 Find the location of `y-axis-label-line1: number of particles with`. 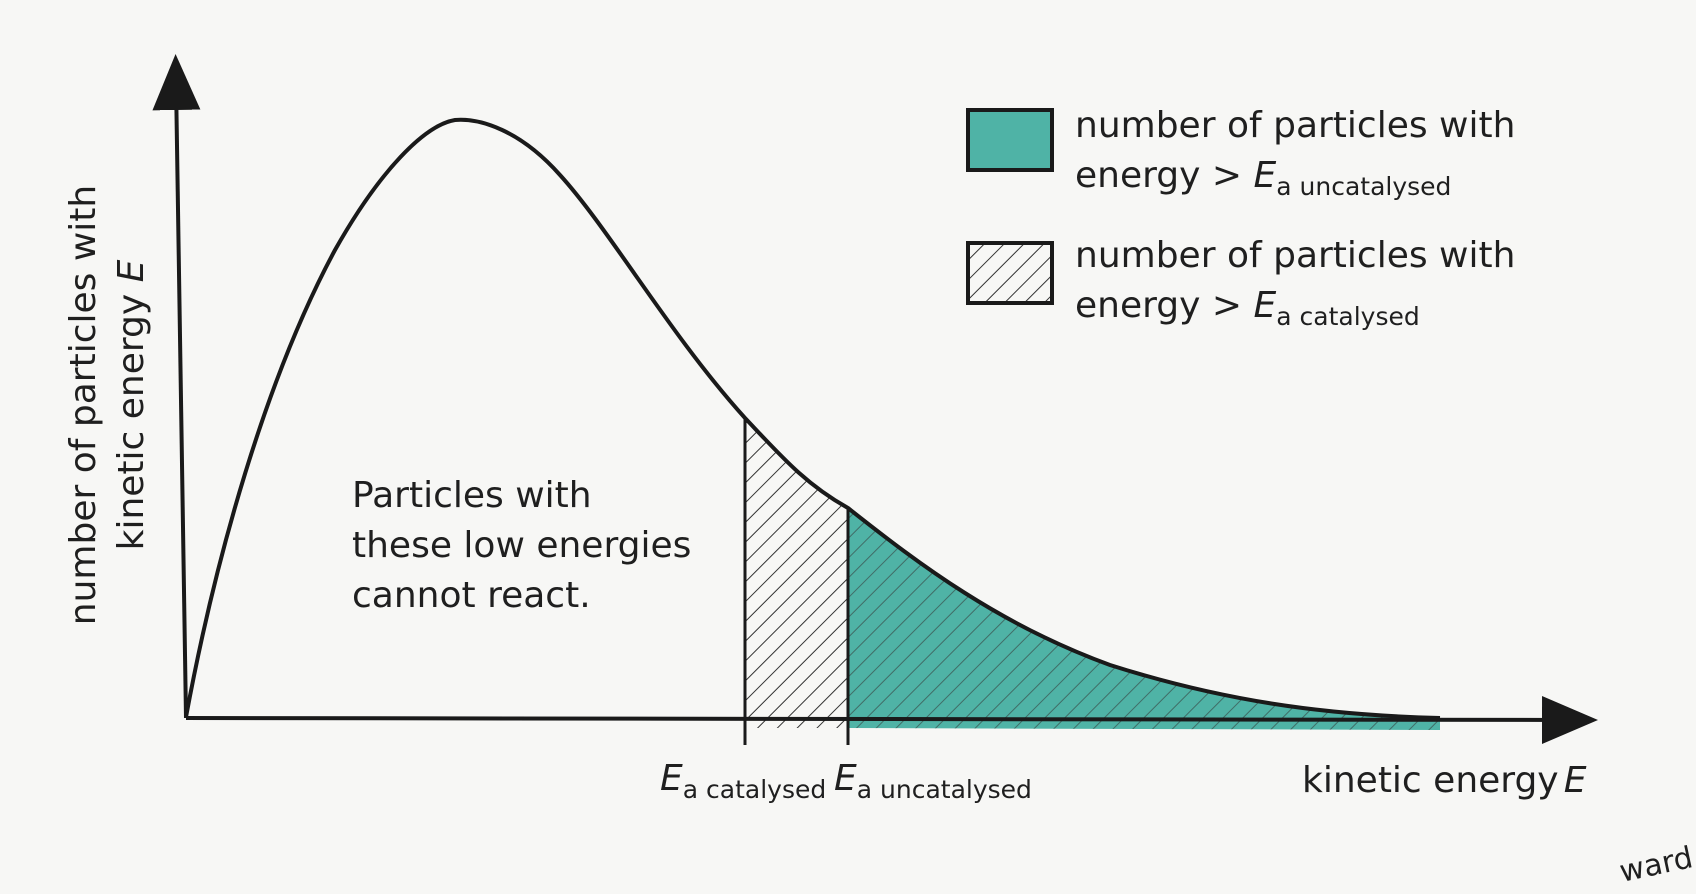

y-axis-label-line1: number of particles with is located at coordinates (83, 405).